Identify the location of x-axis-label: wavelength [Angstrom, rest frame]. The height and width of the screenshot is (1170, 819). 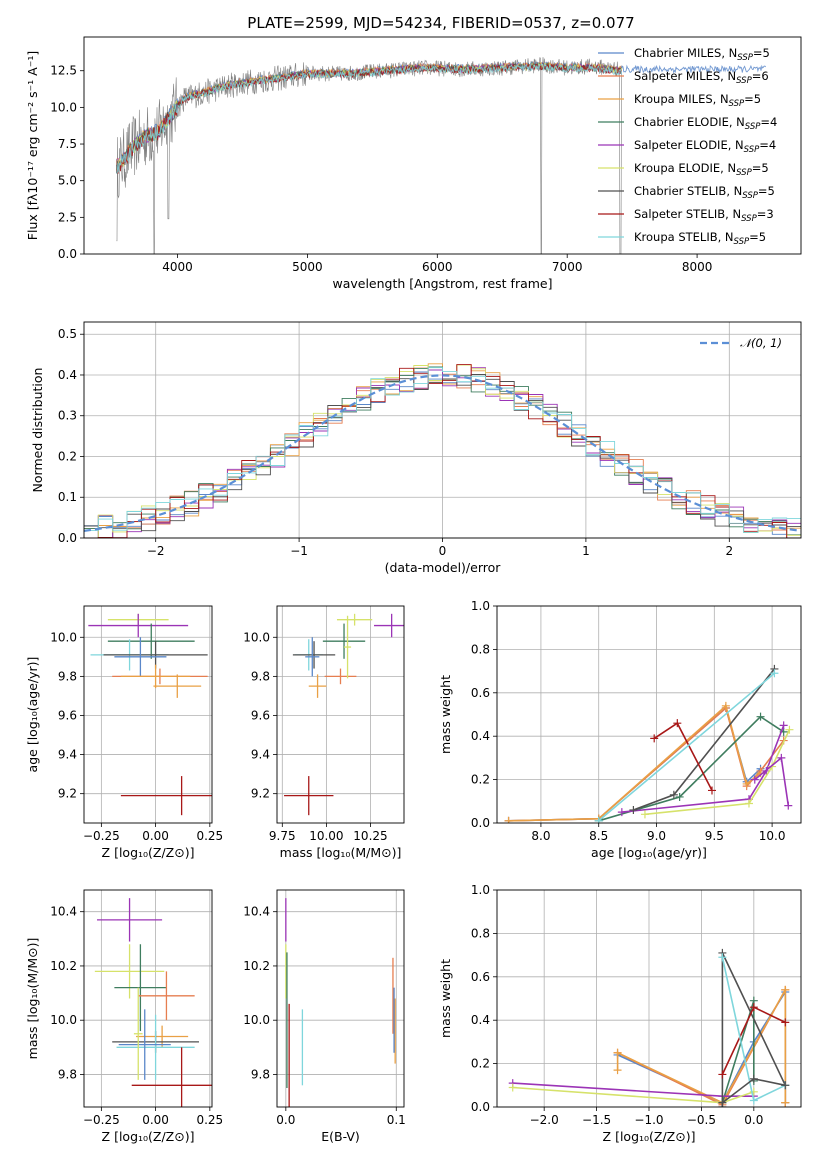
(442, 283).